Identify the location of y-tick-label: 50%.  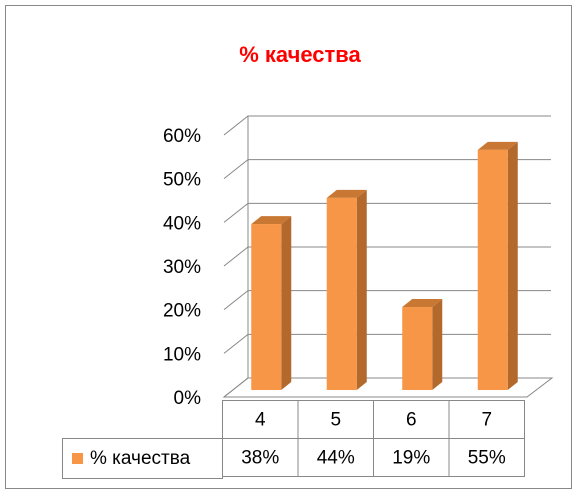
(182, 180).